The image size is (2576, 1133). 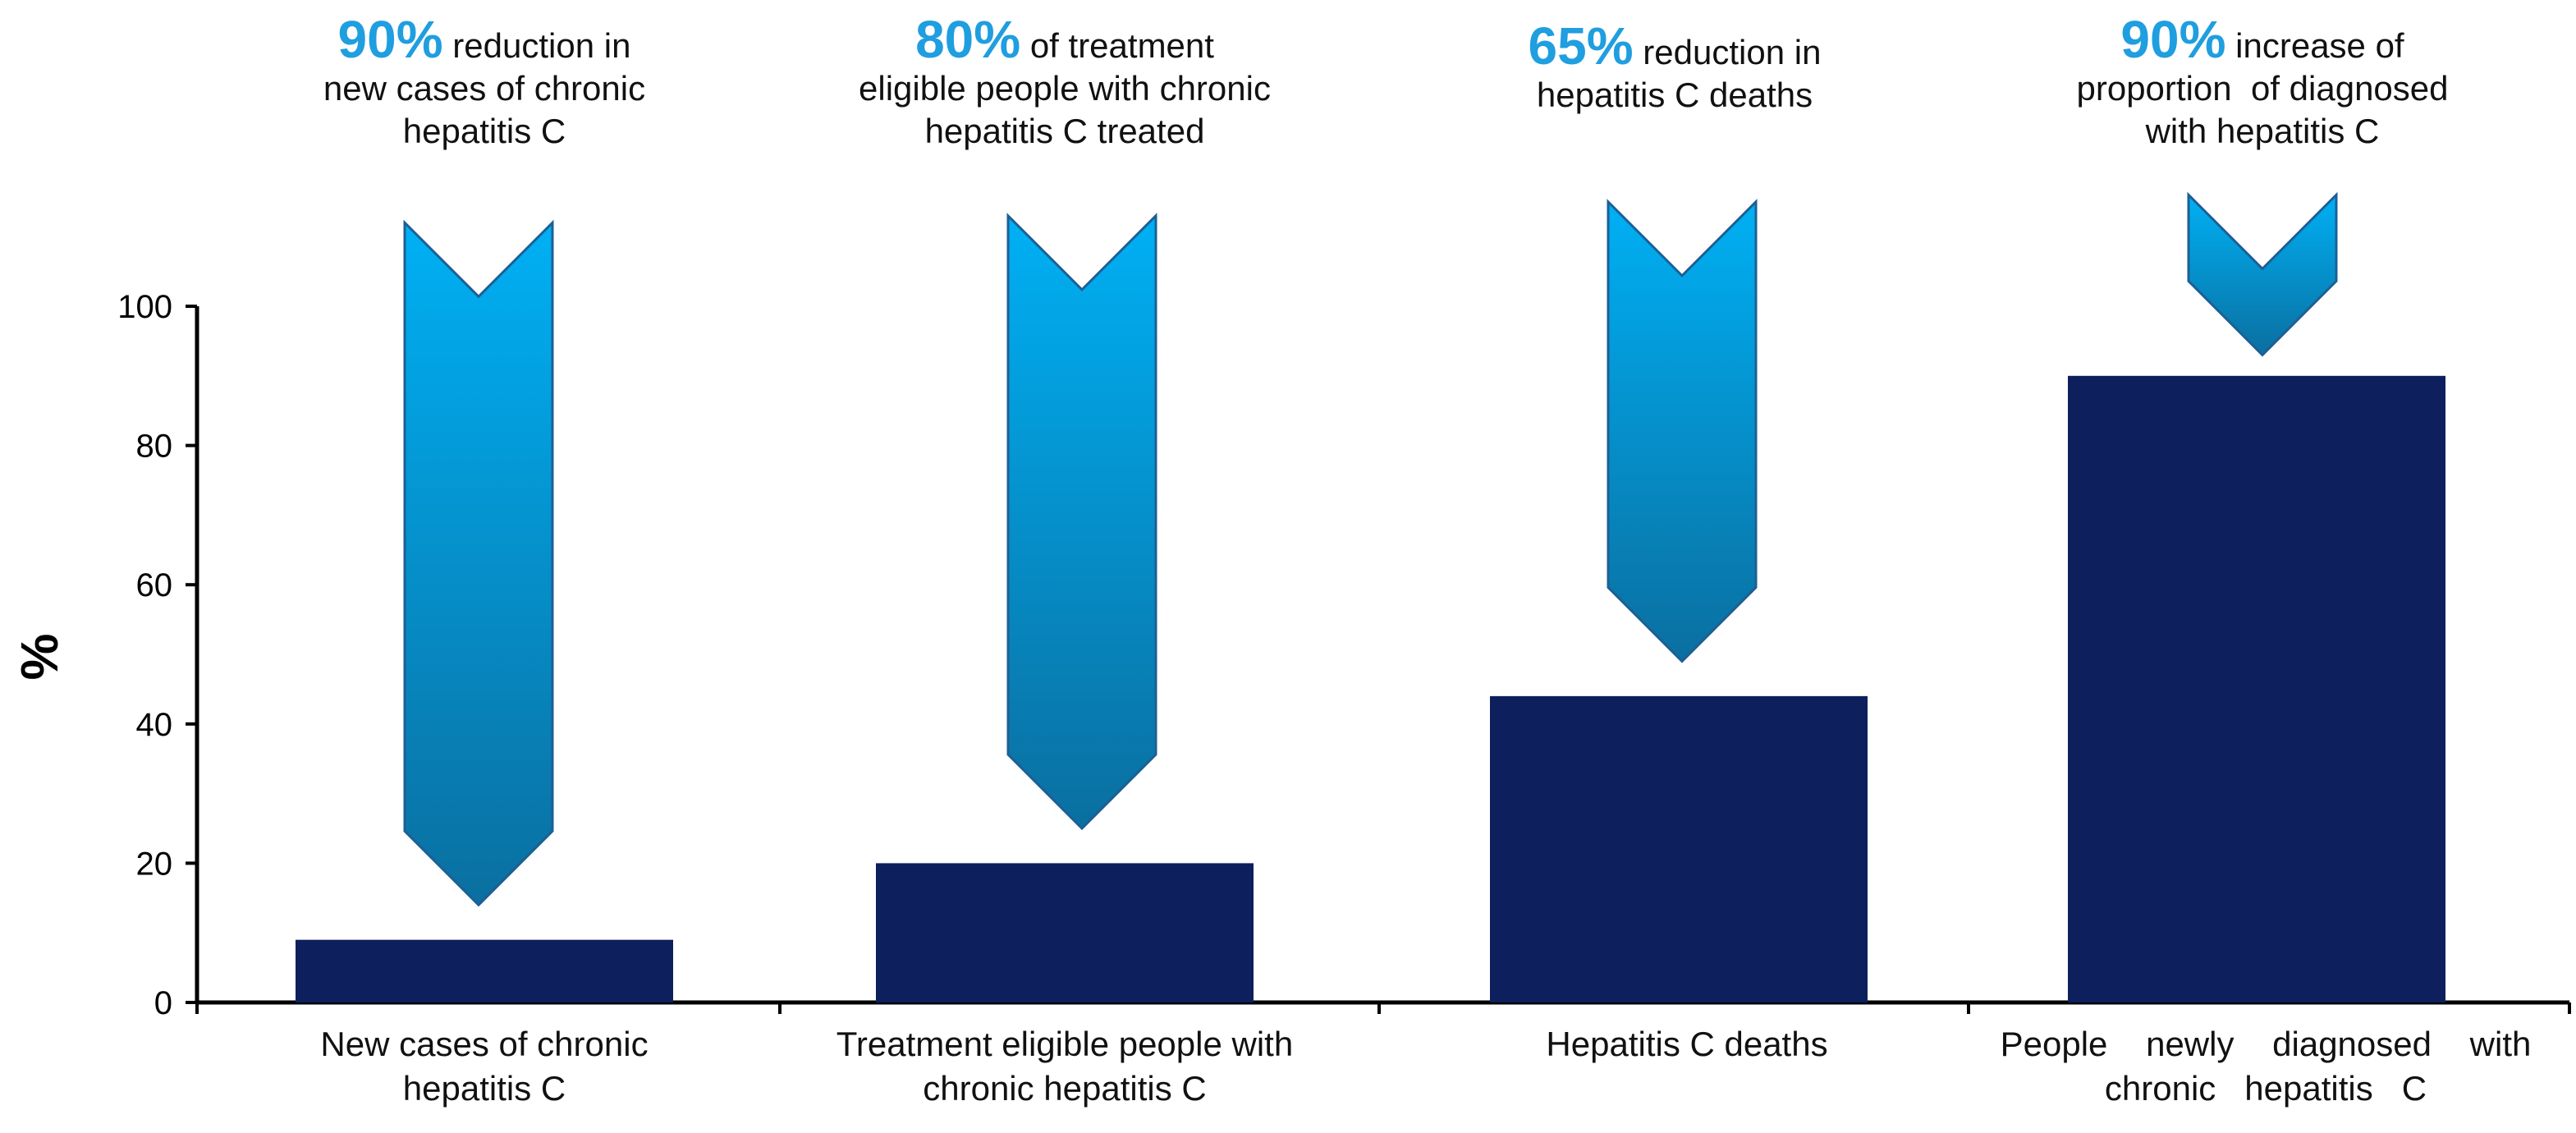 What do you see at coordinates (145, 307) in the screenshot?
I see `y-tick-label: 100` at bounding box center [145, 307].